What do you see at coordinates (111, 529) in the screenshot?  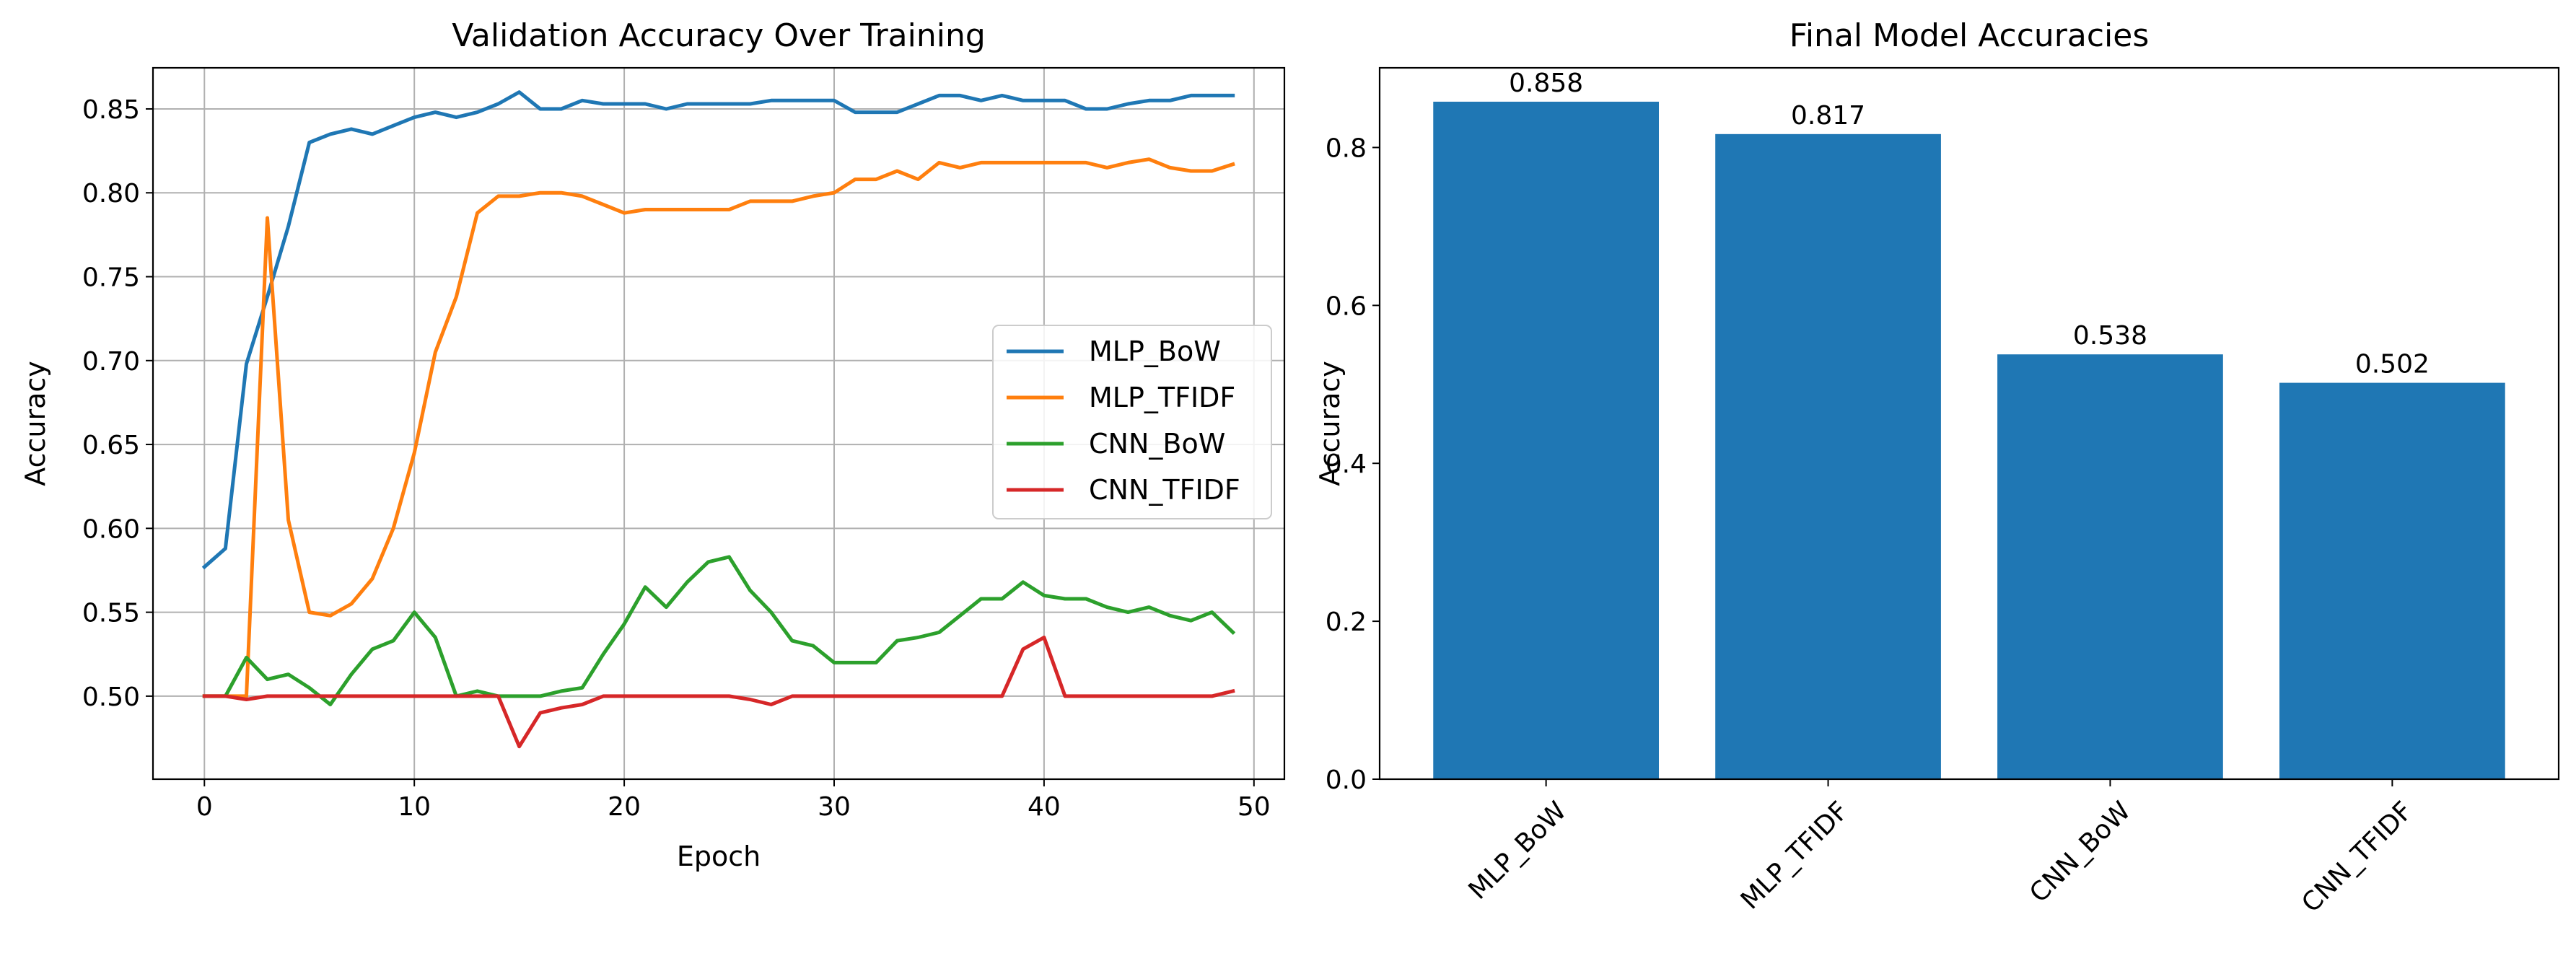 I see `y-tick-label: 0.60` at bounding box center [111, 529].